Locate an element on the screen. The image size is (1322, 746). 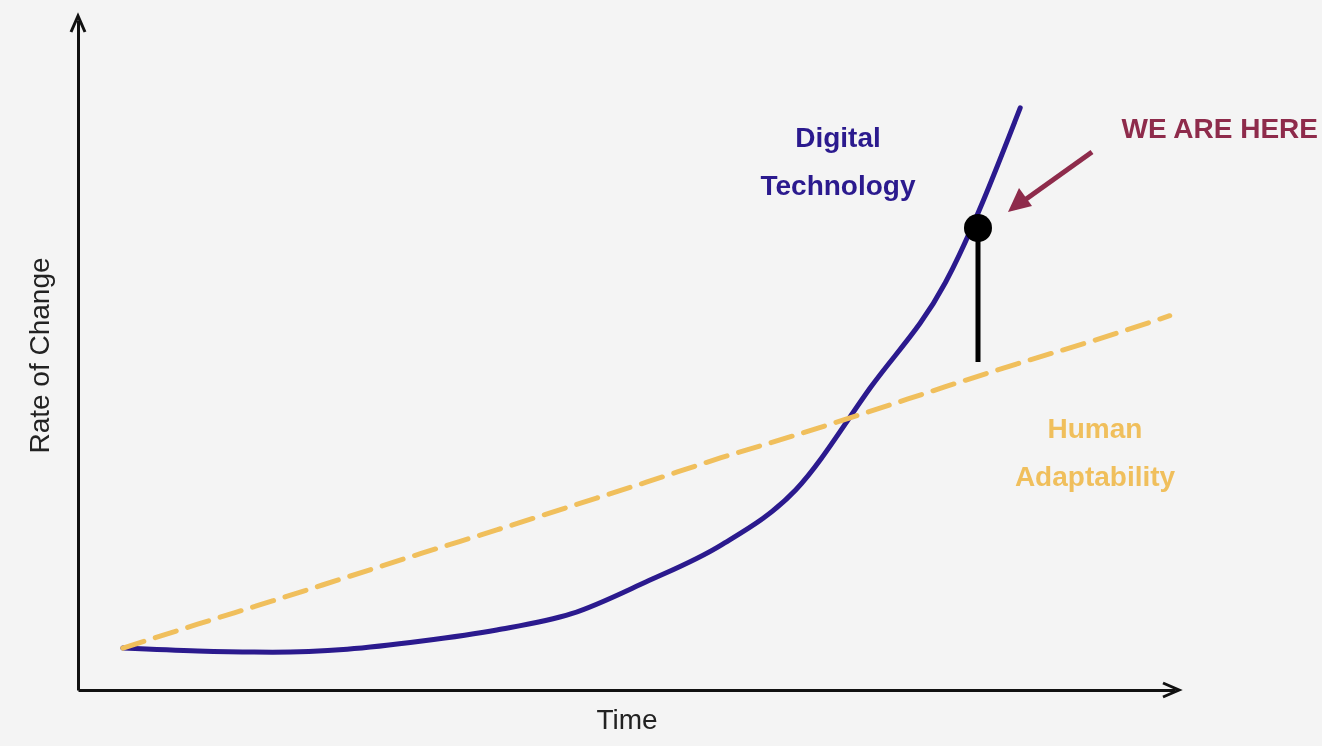
y-axis-title: Rate of Change is located at coordinates (39, 355).